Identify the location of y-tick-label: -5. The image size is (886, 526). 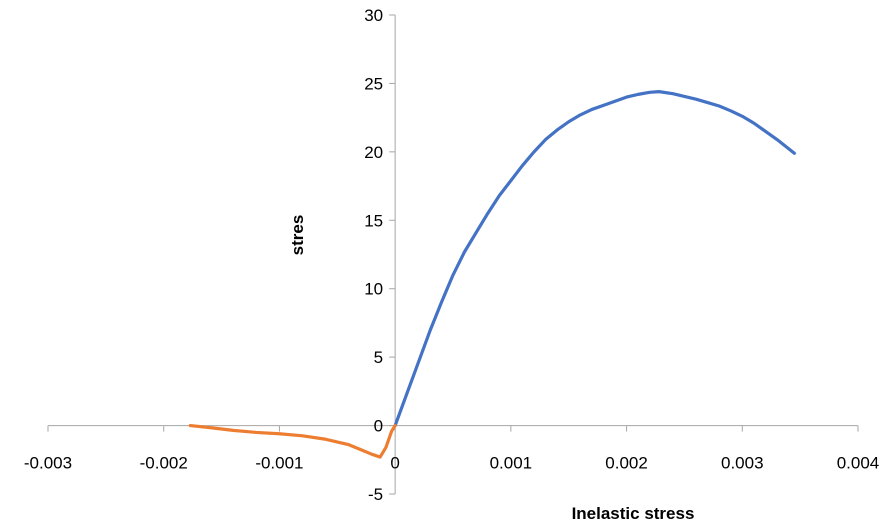
(375, 494).